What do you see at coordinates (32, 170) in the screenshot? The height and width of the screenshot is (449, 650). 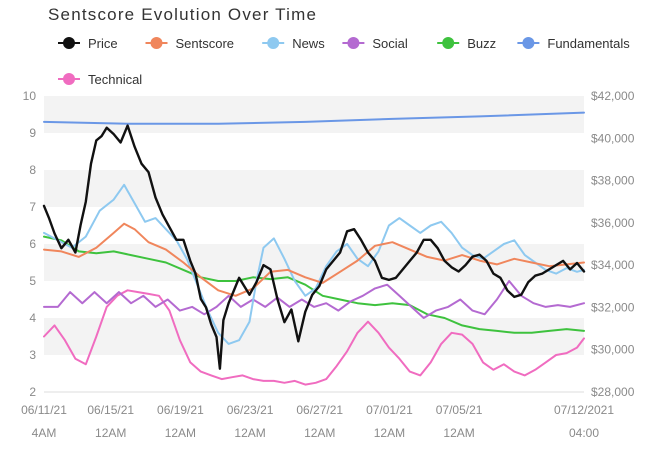 I see `y-tick-label-left: 8` at bounding box center [32, 170].